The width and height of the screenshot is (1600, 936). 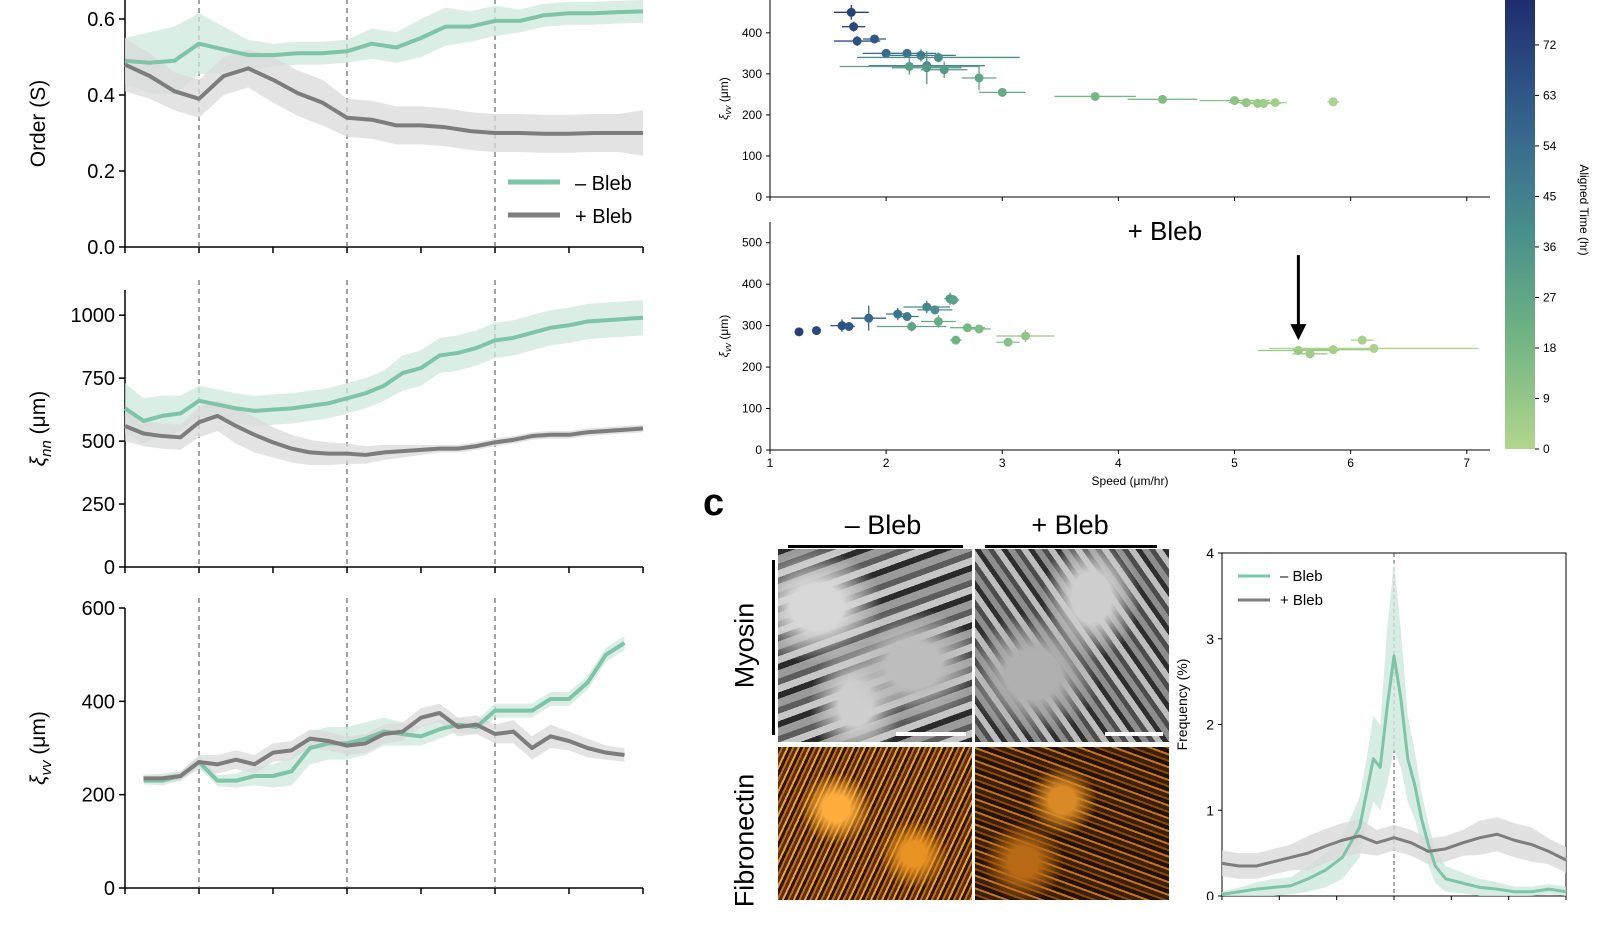 I want to click on series-band-minus, so click(x=1394, y=728).